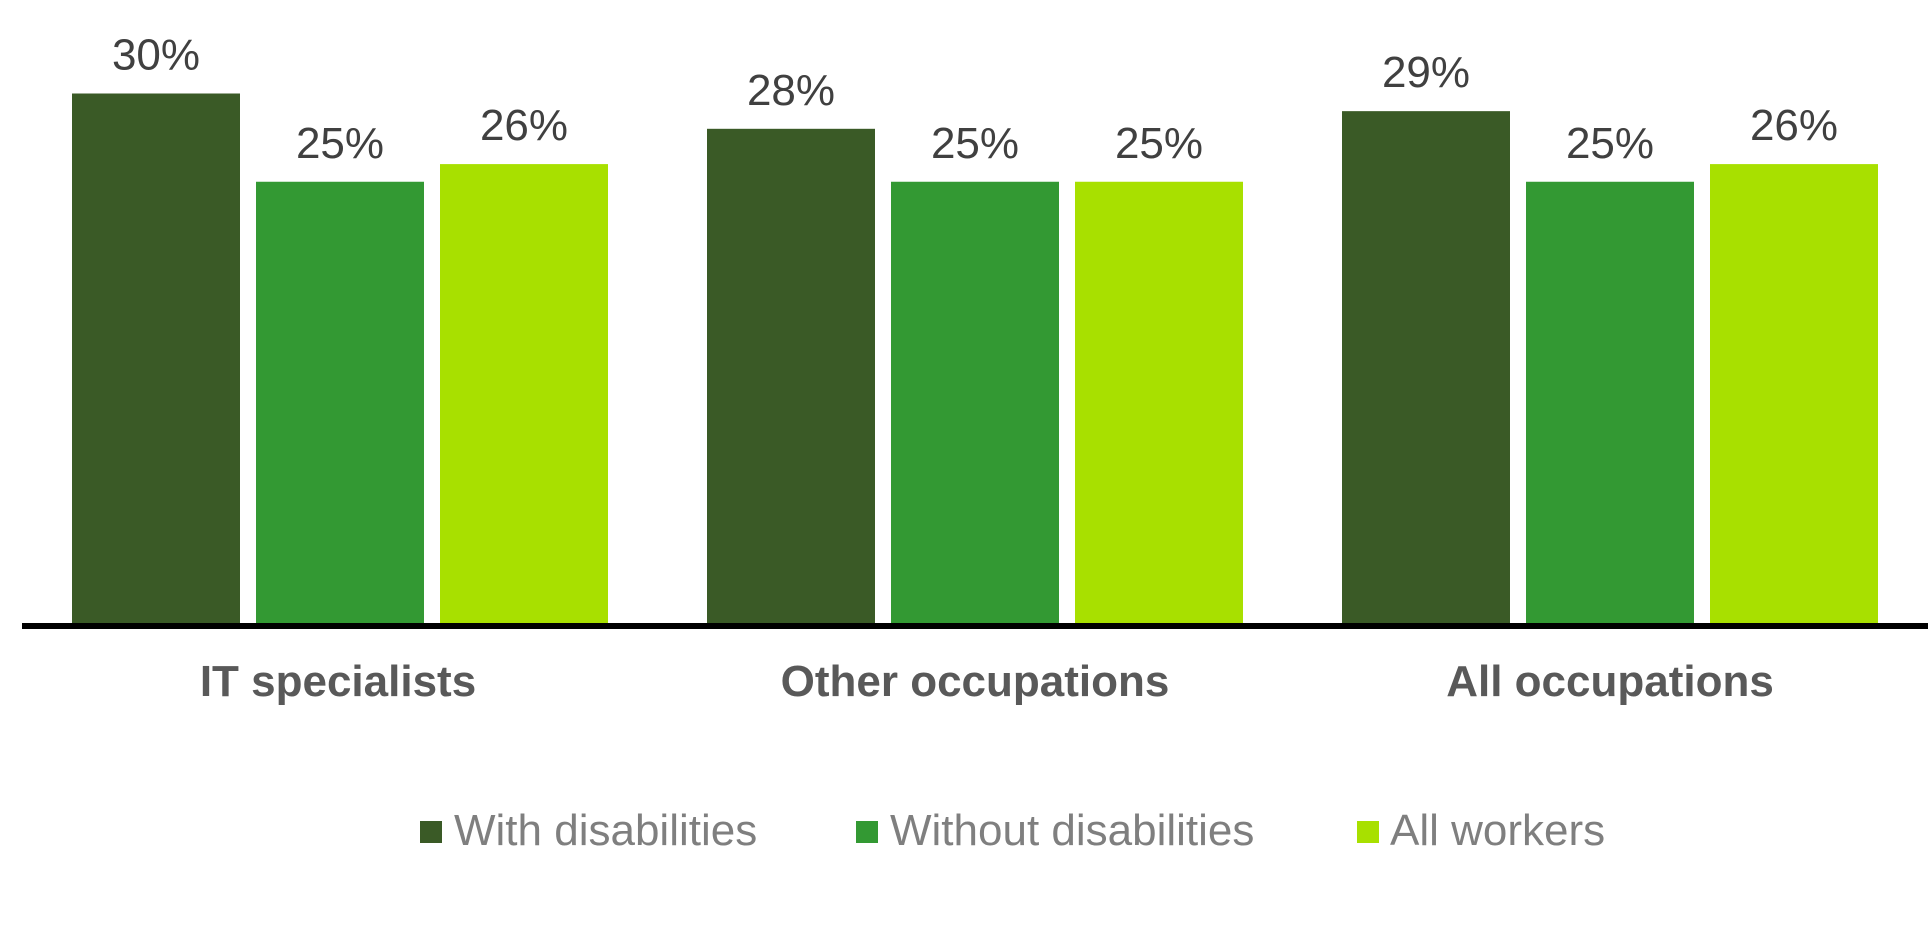 Image resolution: width=1928 pixels, height=930 pixels. What do you see at coordinates (1426, 367) in the screenshot?
I see `bar-all-occupations-with-disabilities` at bounding box center [1426, 367].